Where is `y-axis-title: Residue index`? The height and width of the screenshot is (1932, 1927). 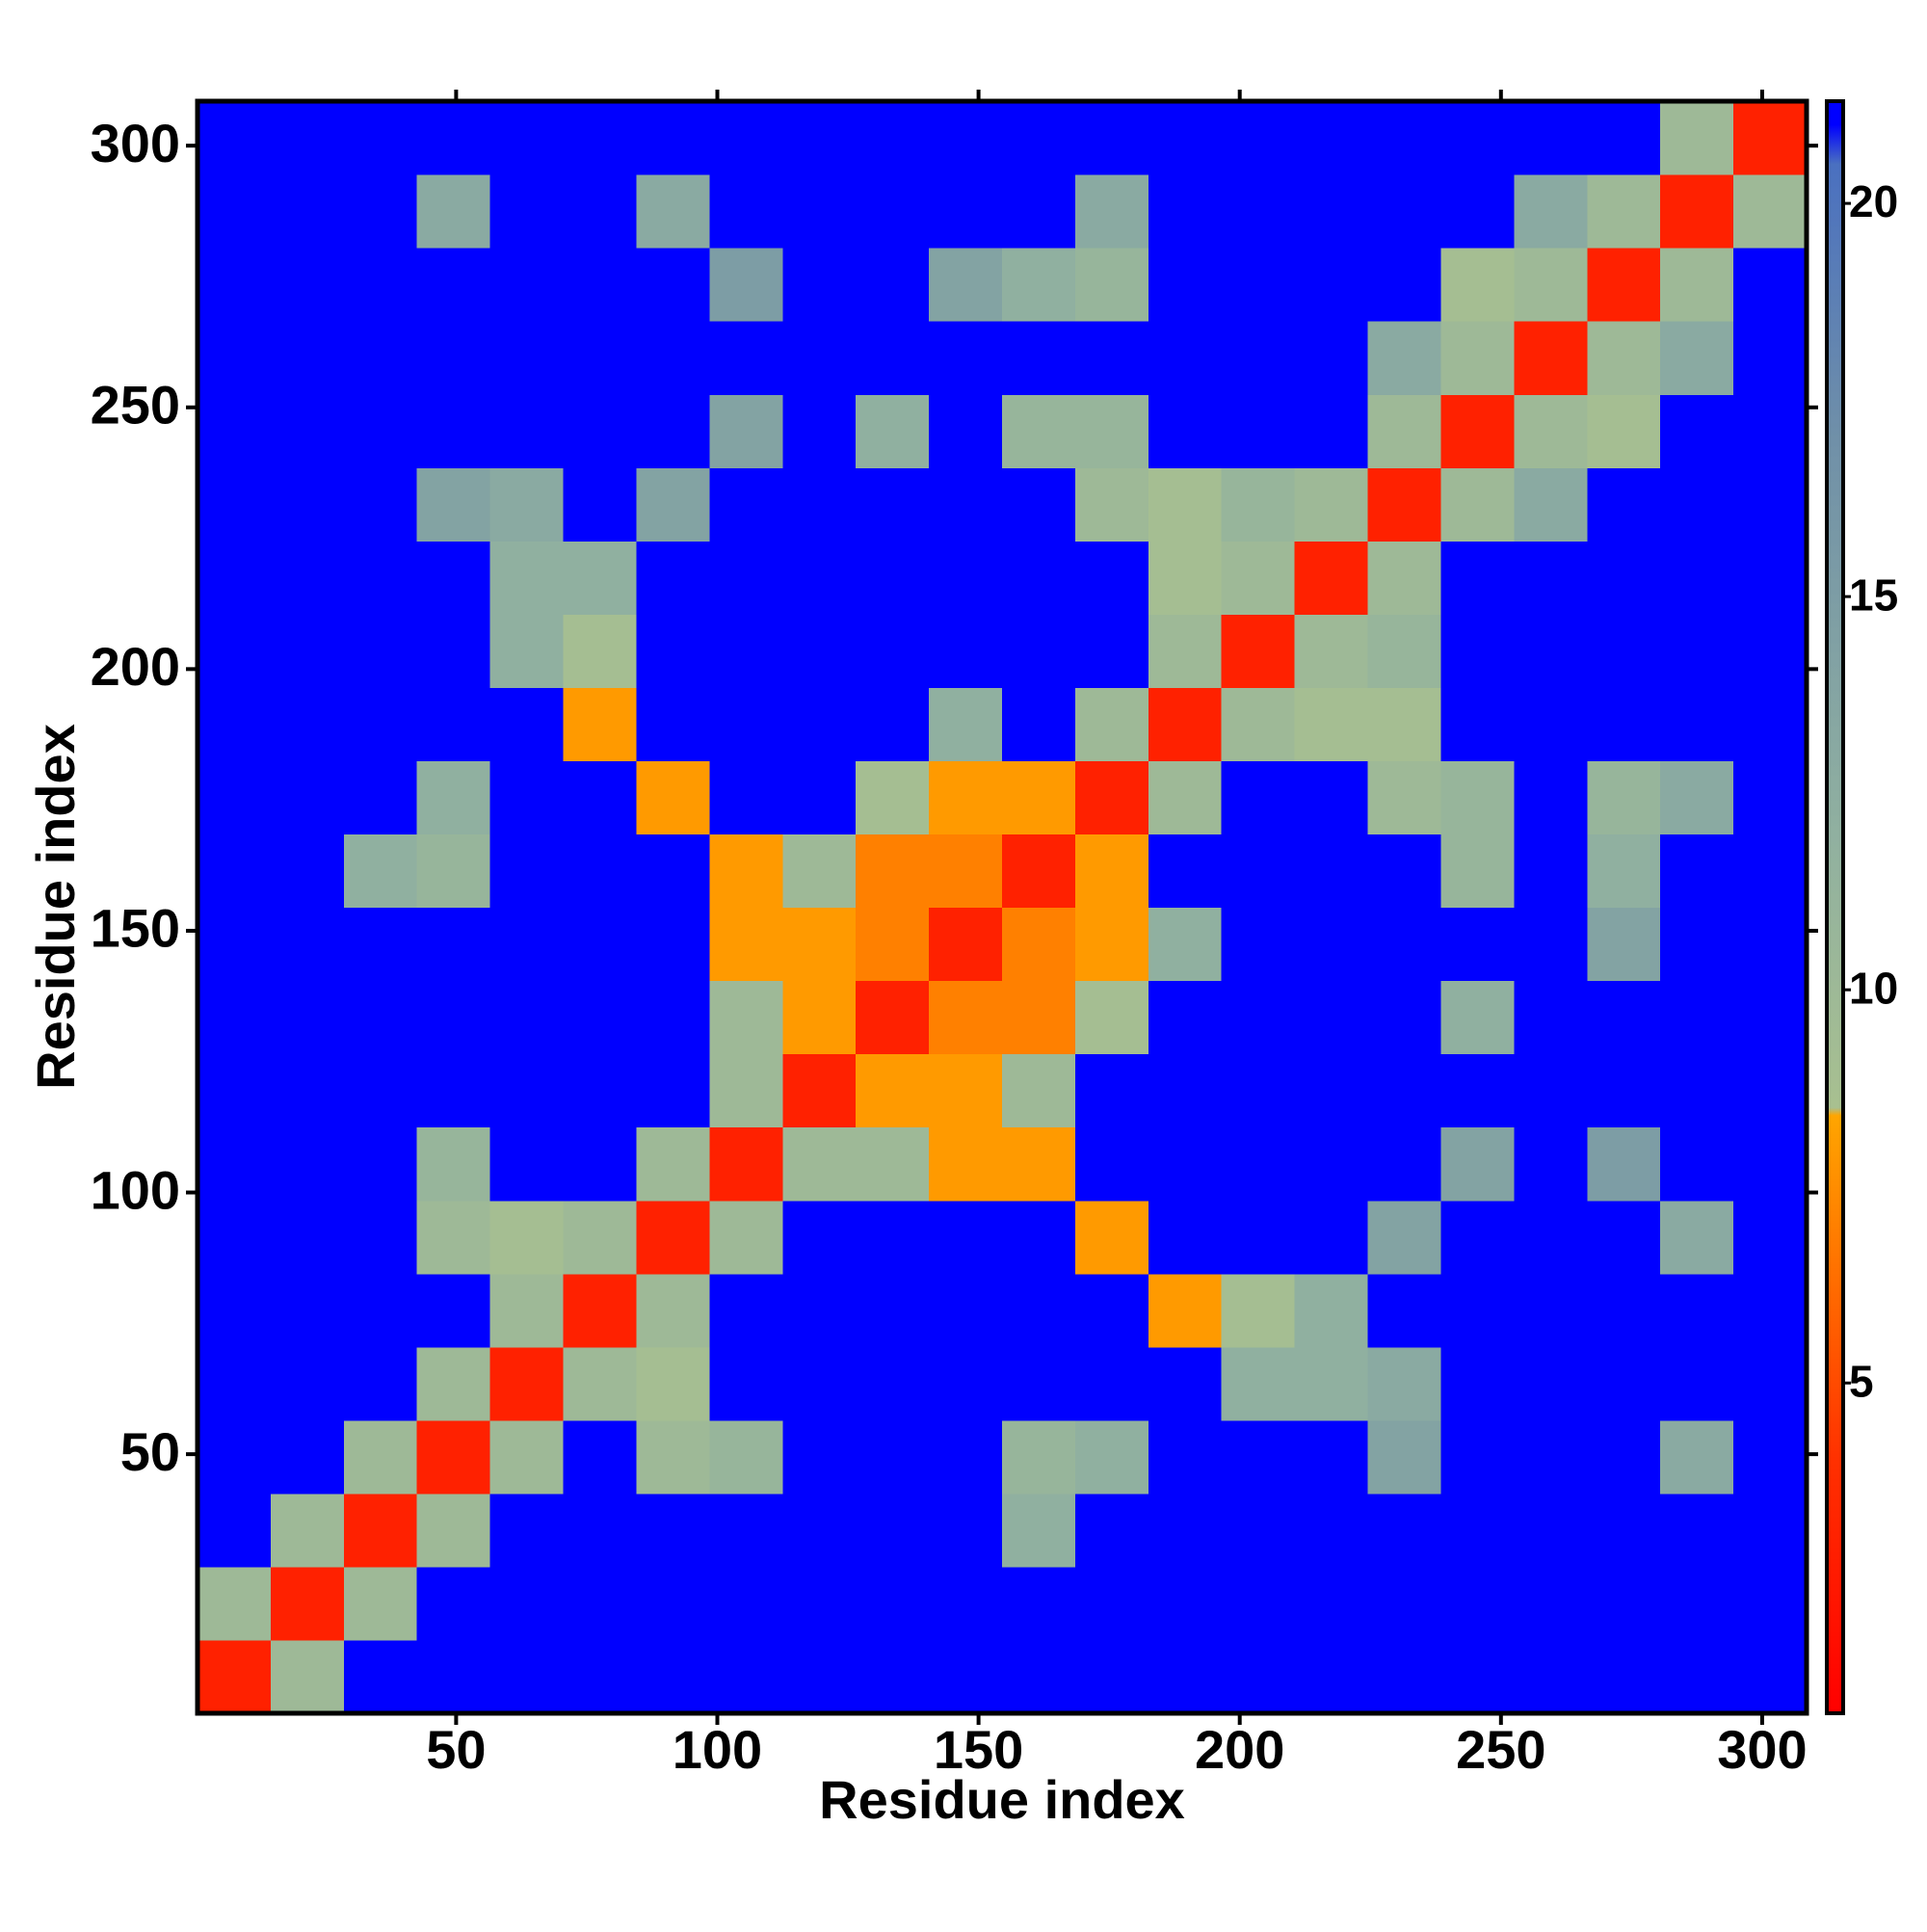 y-axis-title: Residue index is located at coordinates (55, 907).